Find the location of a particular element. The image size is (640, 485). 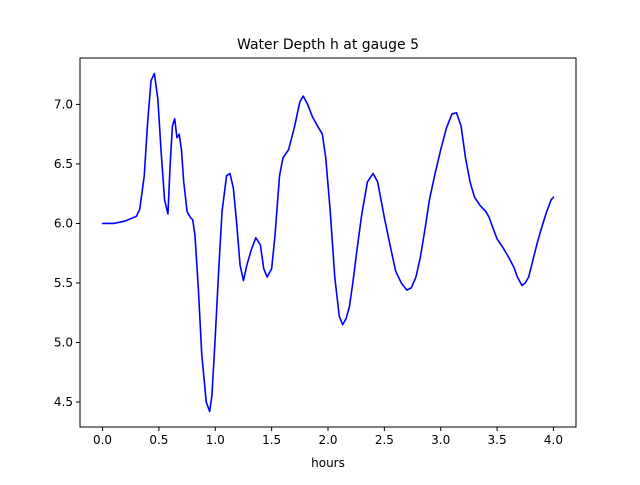

x-tick-label: 2.0 is located at coordinates (327, 440).